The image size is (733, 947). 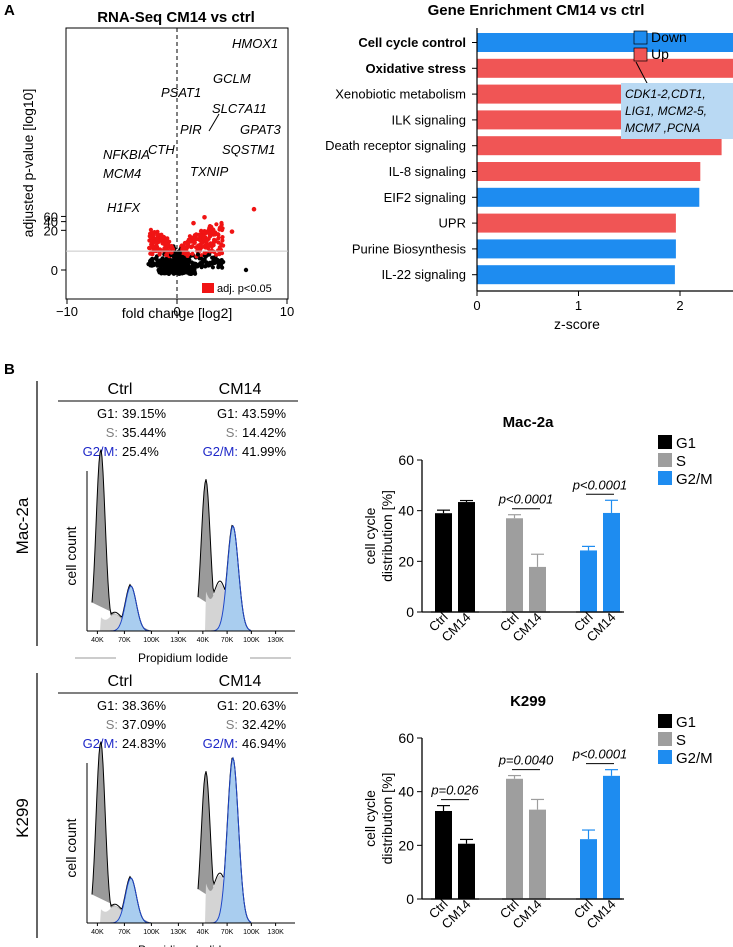 I want to click on gene-label-gclm: GCLM, so click(x=232, y=78).